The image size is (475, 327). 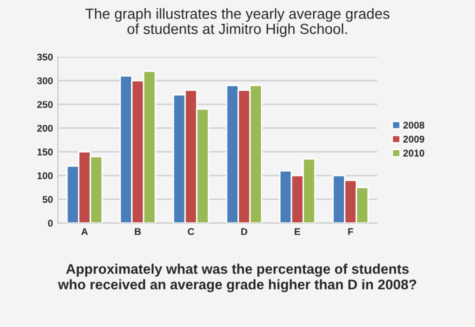 I want to click on y-tick-label: 350, so click(x=45, y=57).